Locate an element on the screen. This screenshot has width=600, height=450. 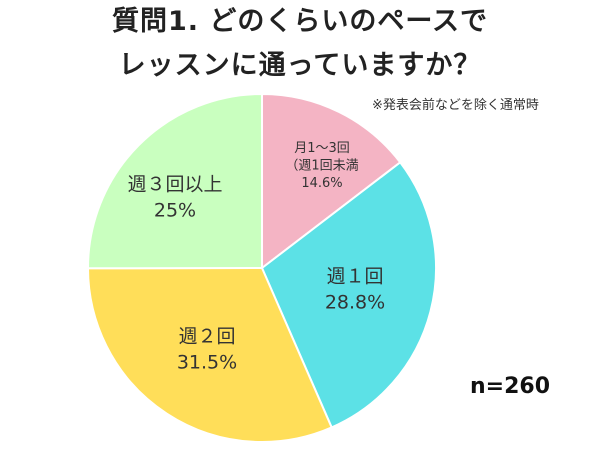
pie-slice-3-label-line: 週２回 is located at coordinates (206, 337).